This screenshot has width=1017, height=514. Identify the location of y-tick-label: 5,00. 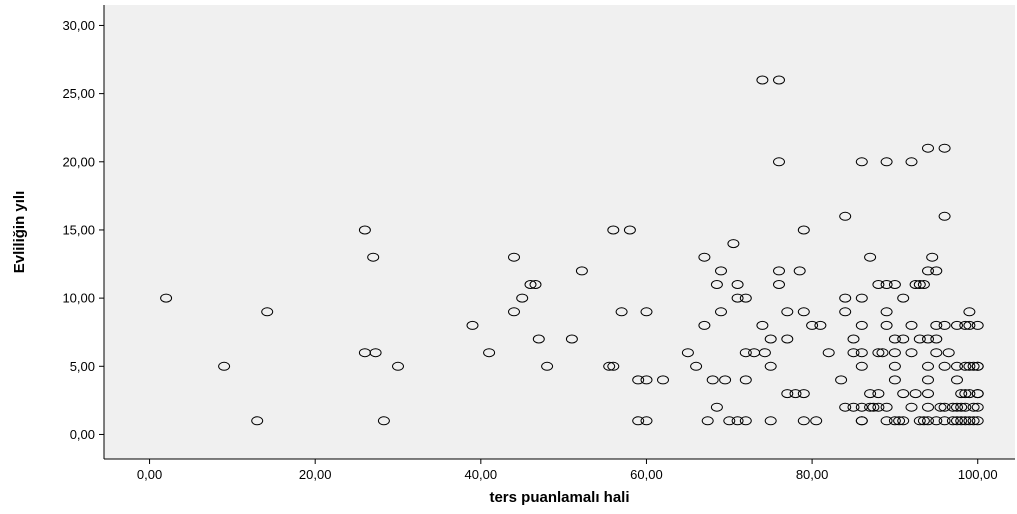
(82, 366).